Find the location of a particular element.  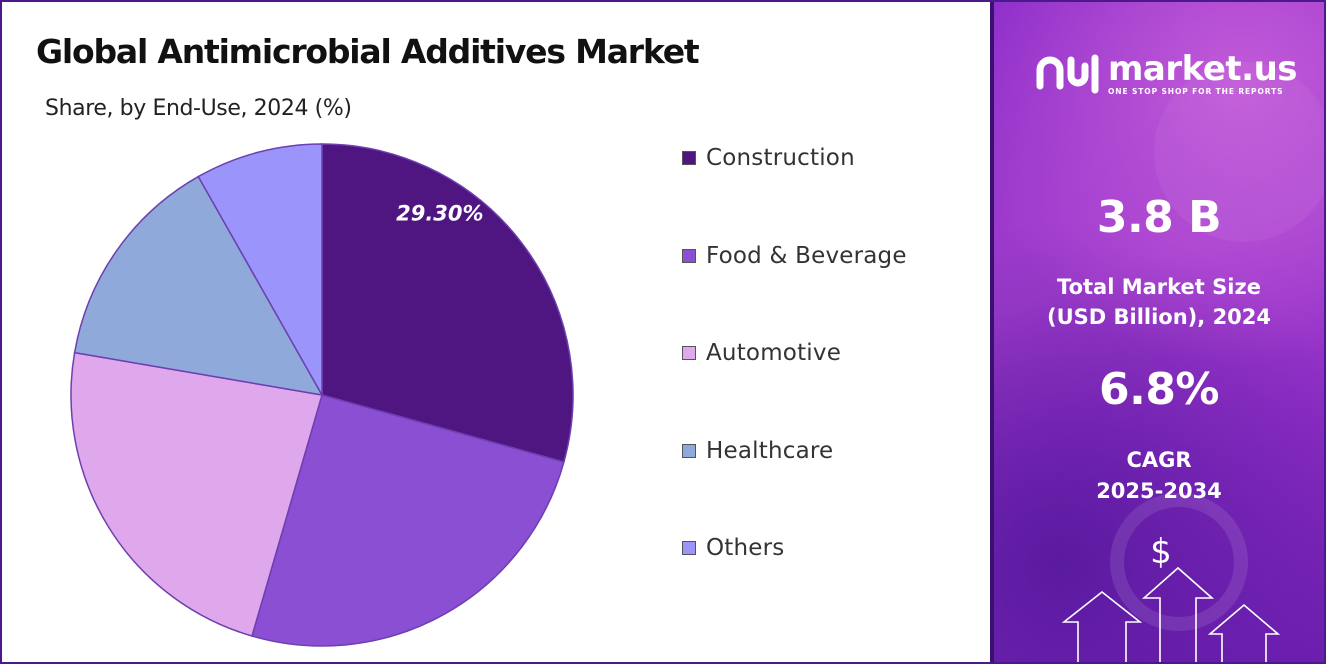

legend-label: Healthcare is located at coordinates (770, 450).